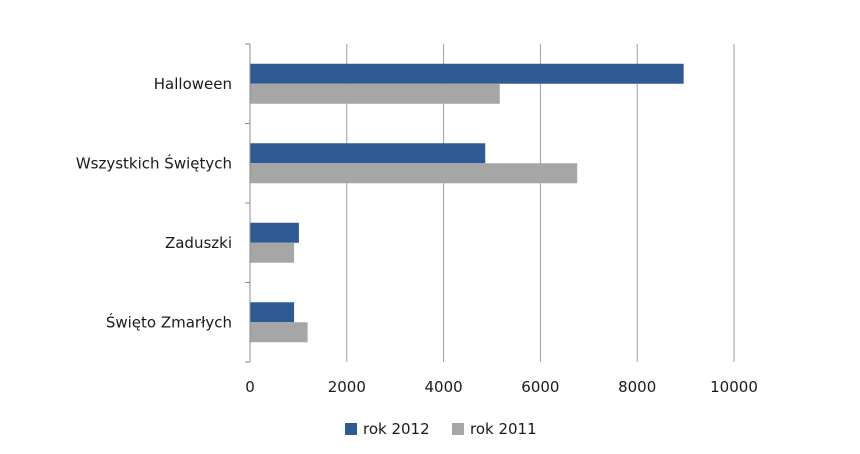 The width and height of the screenshot is (860, 454). What do you see at coordinates (154, 162) in the screenshot?
I see `category-label: Wszystkich Świętych` at bounding box center [154, 162].